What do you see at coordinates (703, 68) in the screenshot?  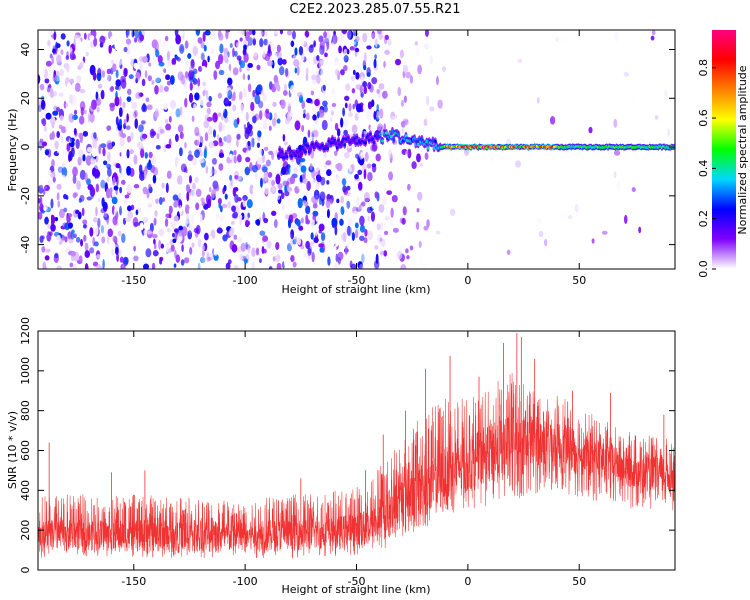 I see `colorbar-tick-label: 0.8` at bounding box center [703, 68].